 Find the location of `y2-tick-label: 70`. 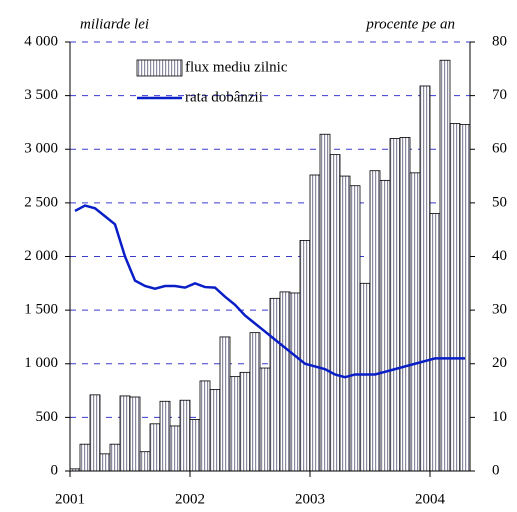

y2-tick-label: 70 is located at coordinates (499, 95).